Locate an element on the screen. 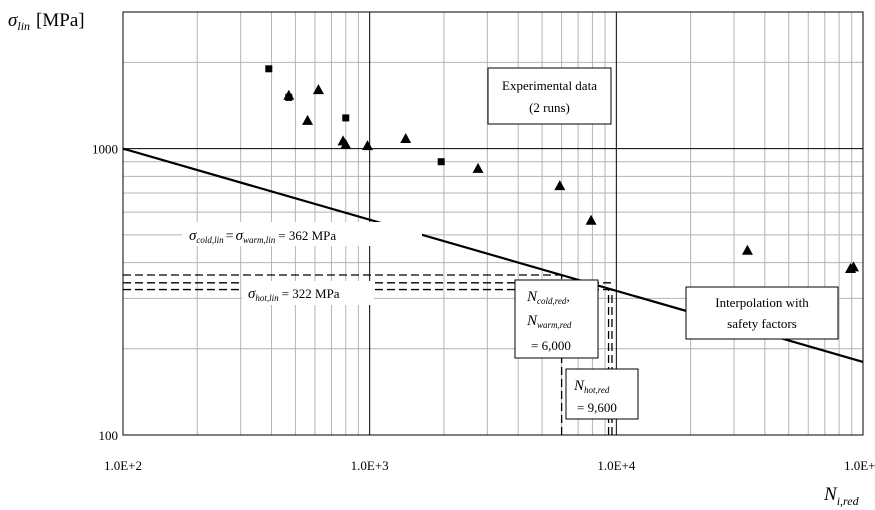  x-tick-label: 1.0E+2 is located at coordinates (123, 465).